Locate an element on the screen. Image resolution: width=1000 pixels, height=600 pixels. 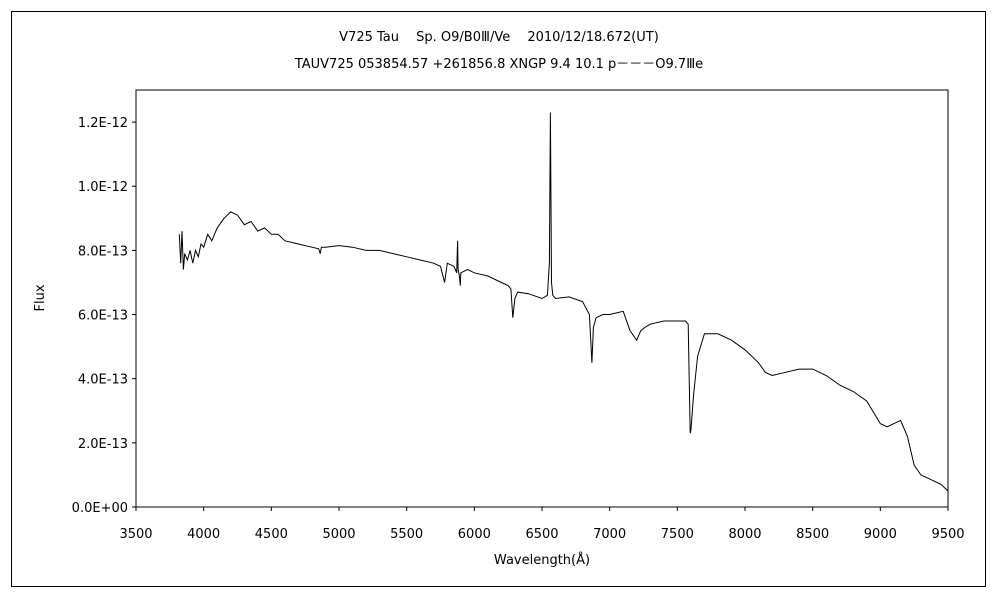
y-tick-label: 0.0E+00 is located at coordinates (100, 508).